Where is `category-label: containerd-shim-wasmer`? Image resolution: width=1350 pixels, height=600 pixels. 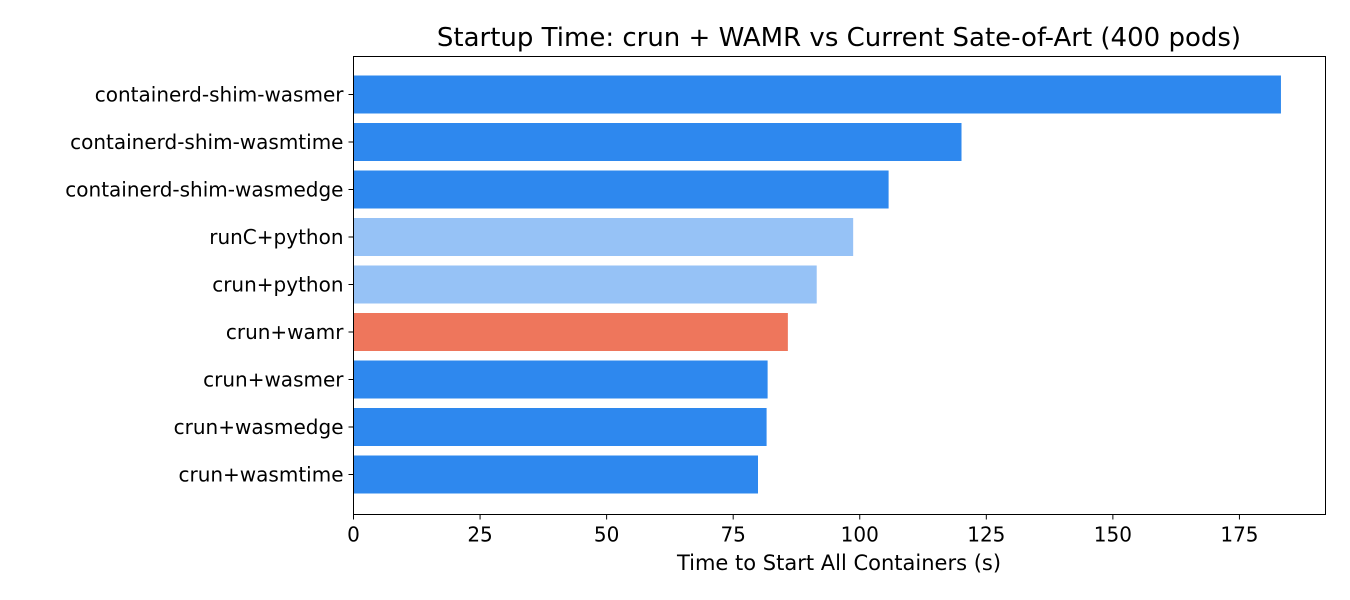 category-label: containerd-shim-wasmer is located at coordinates (219, 95).